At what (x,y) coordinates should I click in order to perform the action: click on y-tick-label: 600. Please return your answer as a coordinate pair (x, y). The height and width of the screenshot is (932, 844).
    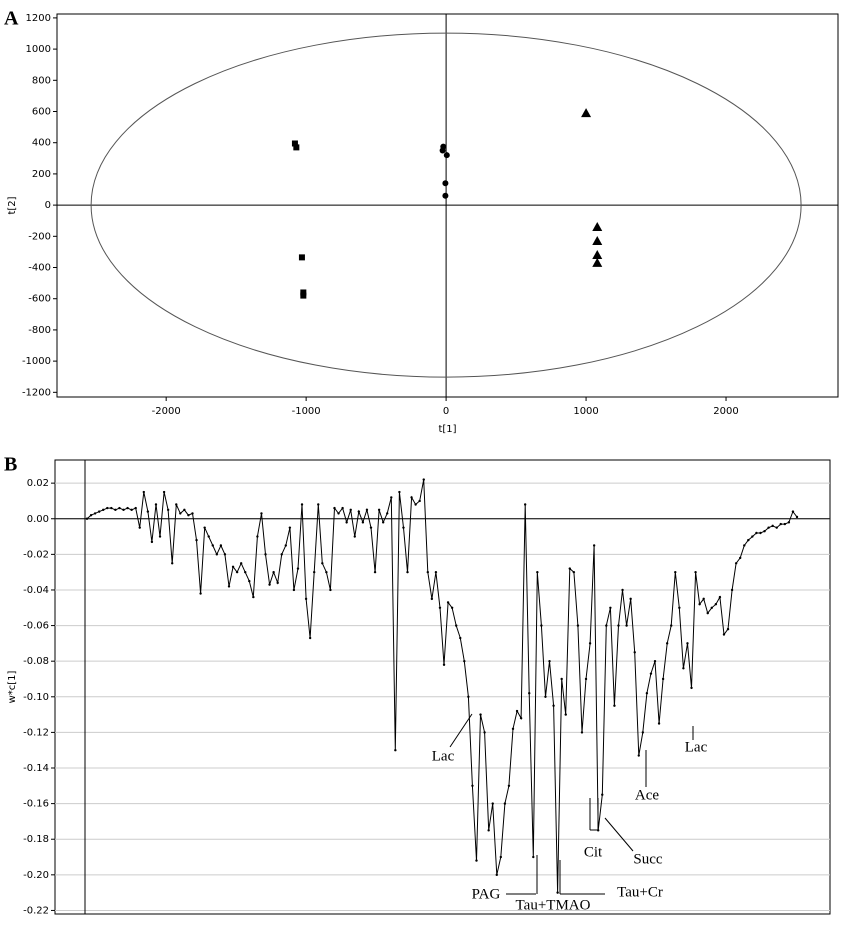
    Looking at the image, I should click on (41, 112).